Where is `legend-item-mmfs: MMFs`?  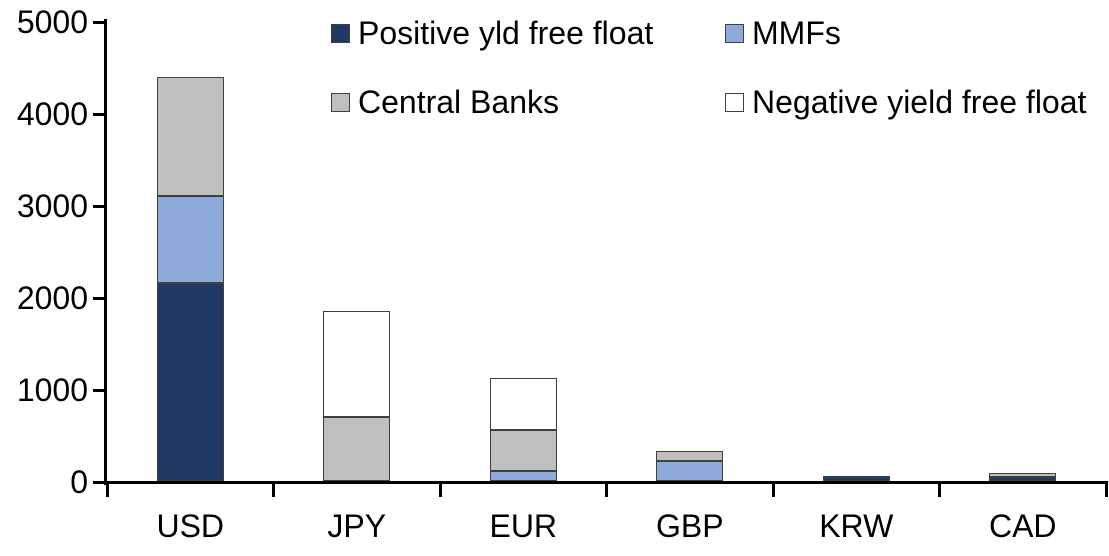 legend-item-mmfs: MMFs is located at coordinates (783, 33).